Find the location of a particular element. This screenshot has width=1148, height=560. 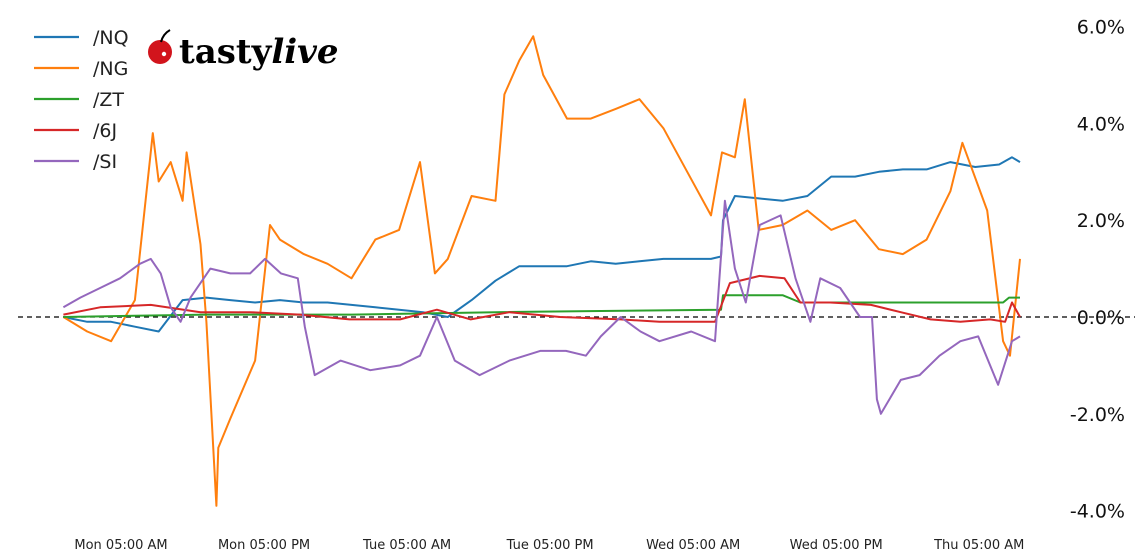

x-tick-label: Wed 05:00 AM is located at coordinates (693, 545).